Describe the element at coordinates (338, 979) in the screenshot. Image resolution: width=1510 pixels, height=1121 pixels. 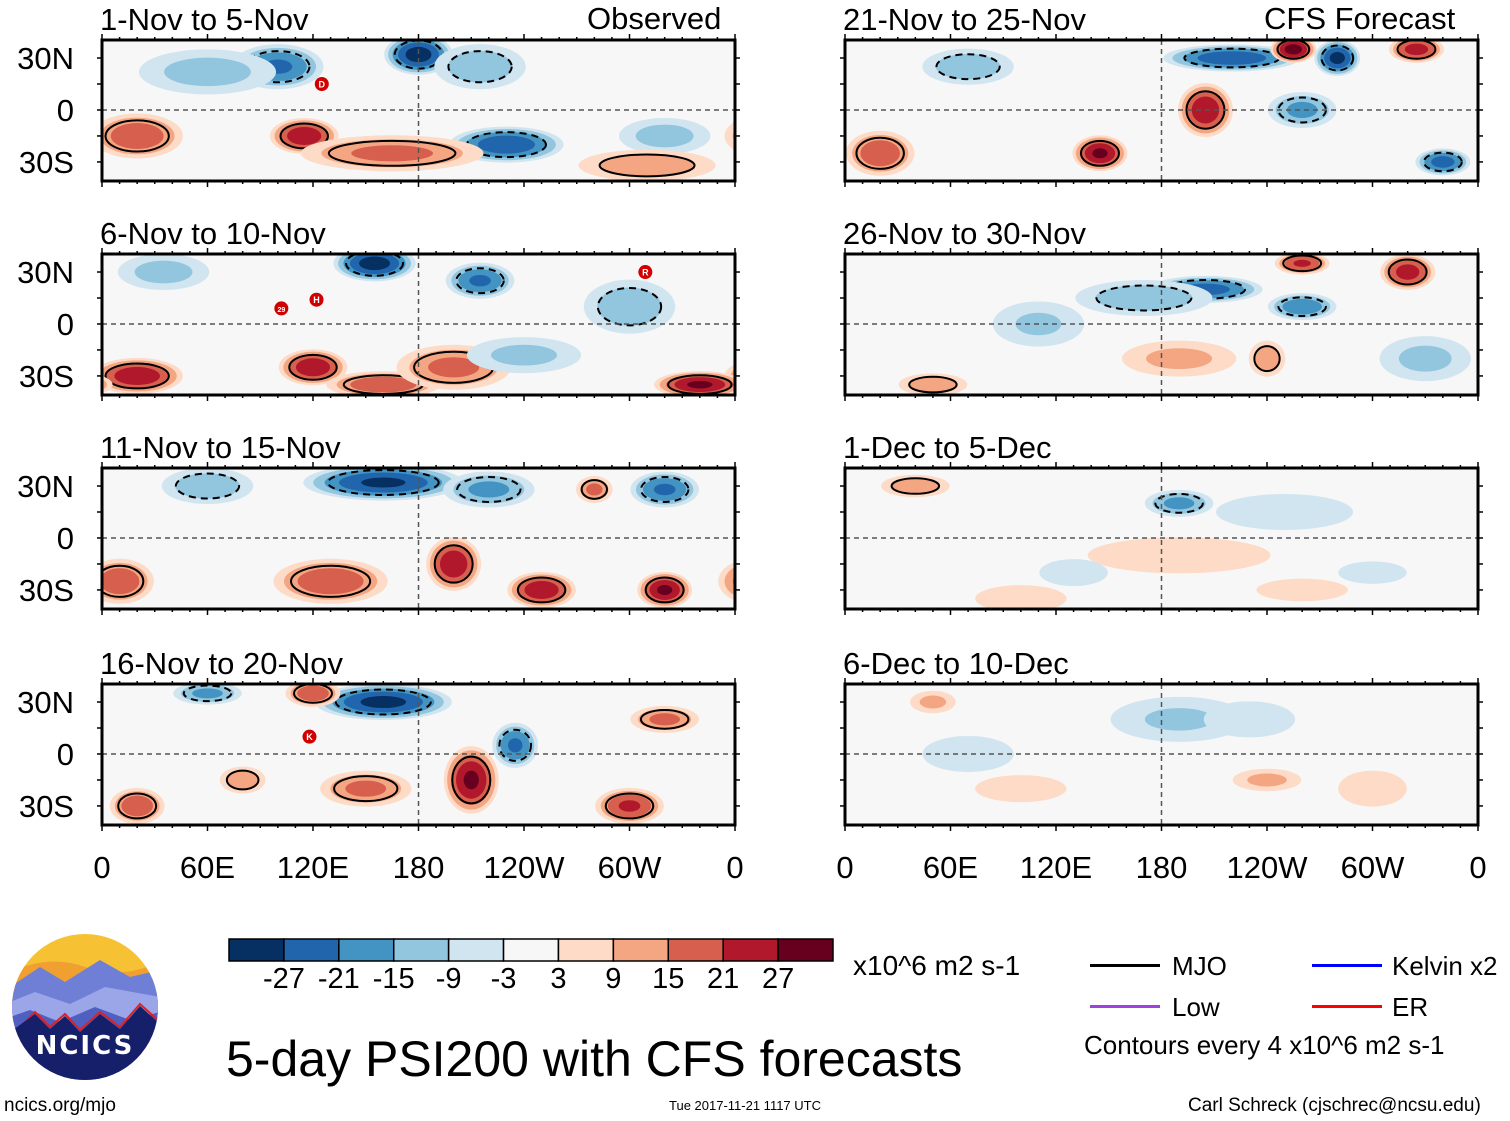
I see `colorbar-tick-label: -21` at that location.